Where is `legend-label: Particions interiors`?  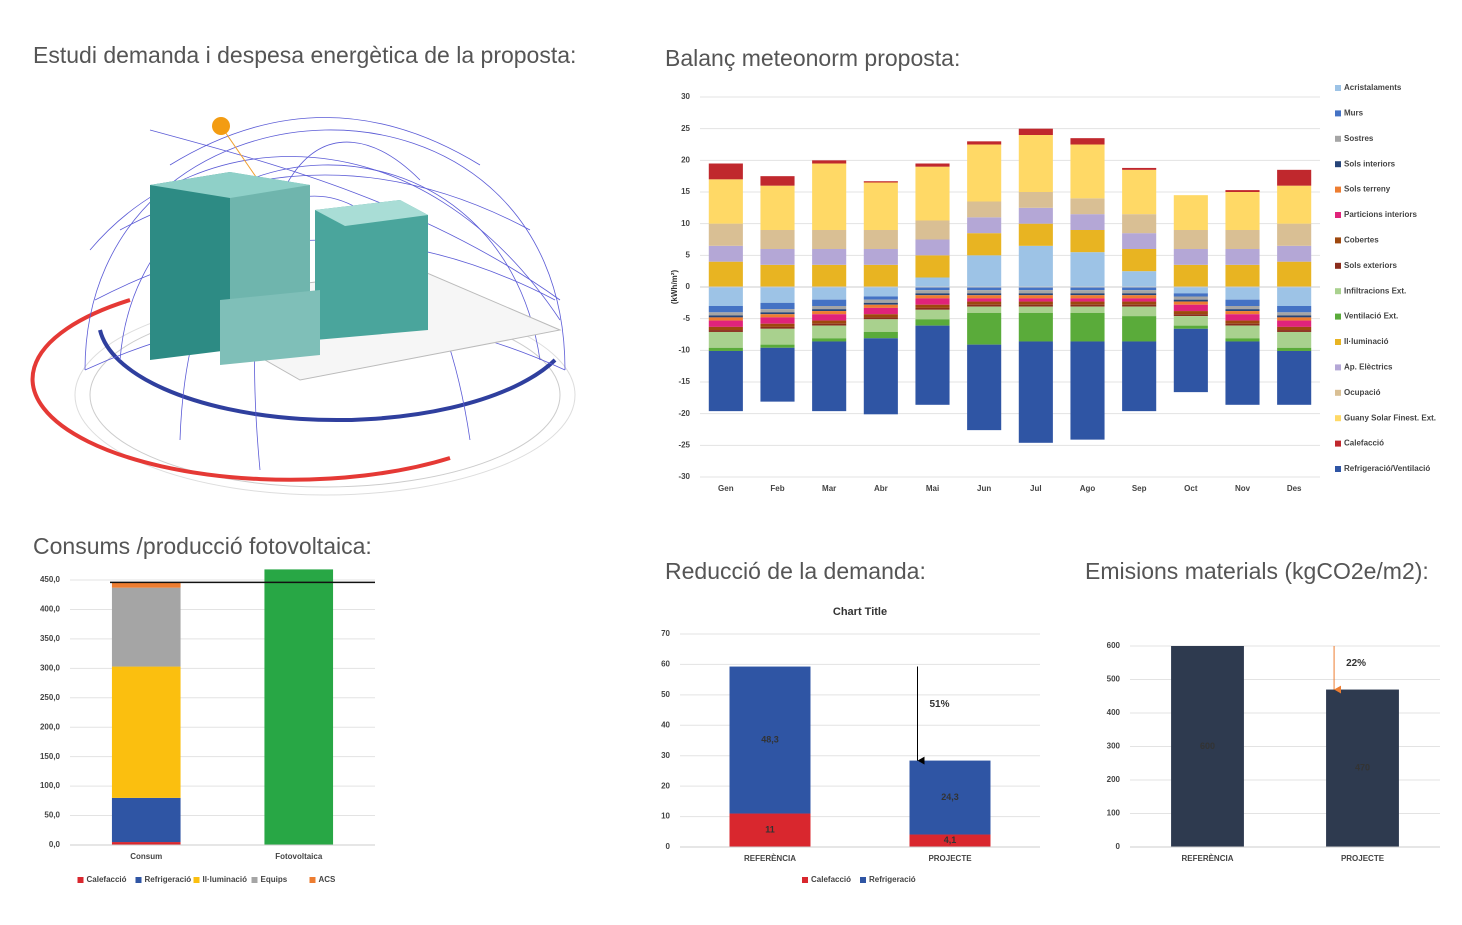 legend-label: Particions interiors is located at coordinates (1380, 214).